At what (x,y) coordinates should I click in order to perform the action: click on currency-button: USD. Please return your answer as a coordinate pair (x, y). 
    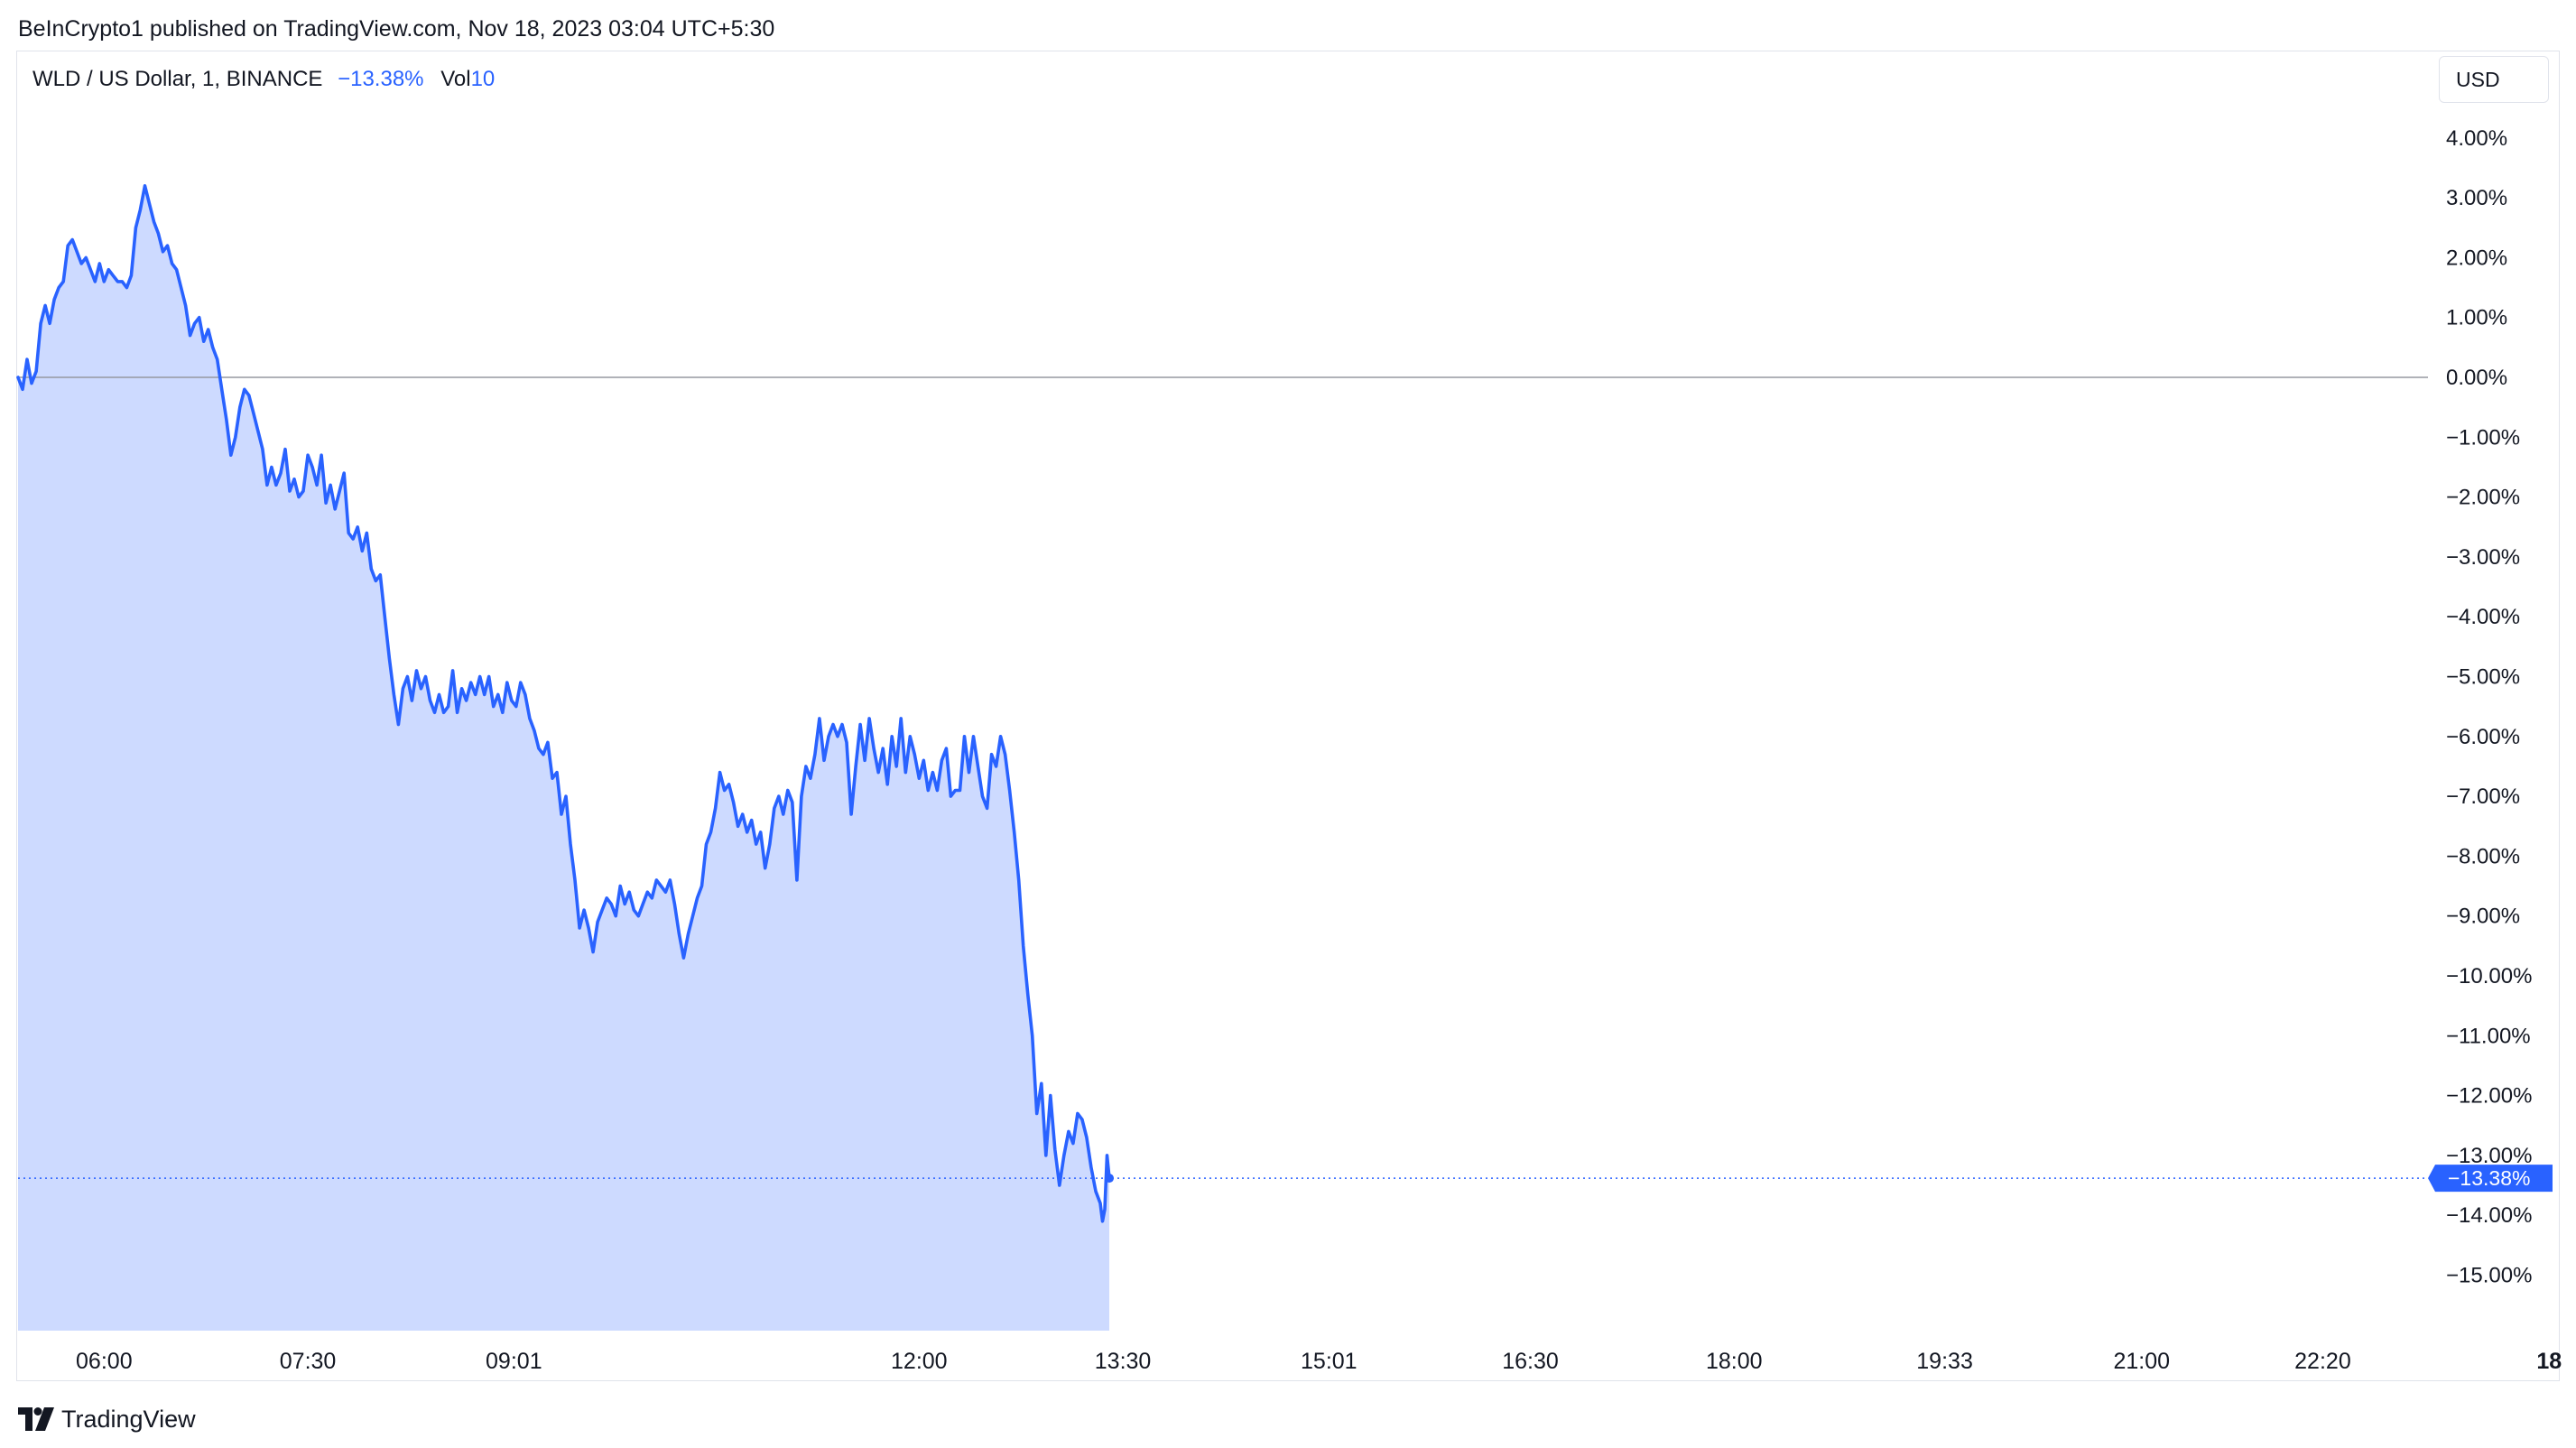
    Looking at the image, I should click on (2494, 79).